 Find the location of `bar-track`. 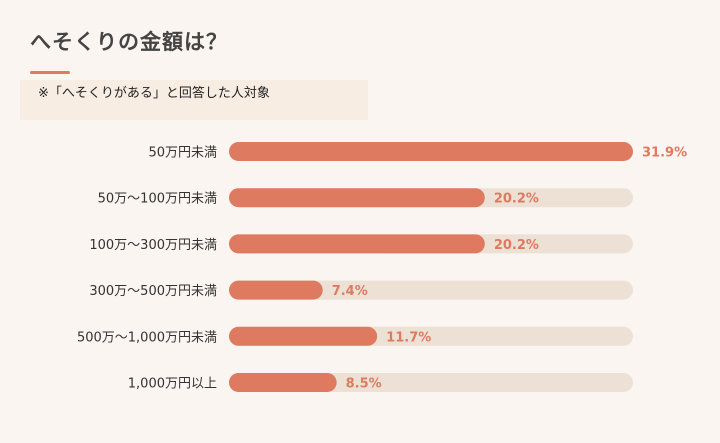

bar-track is located at coordinates (431, 290).